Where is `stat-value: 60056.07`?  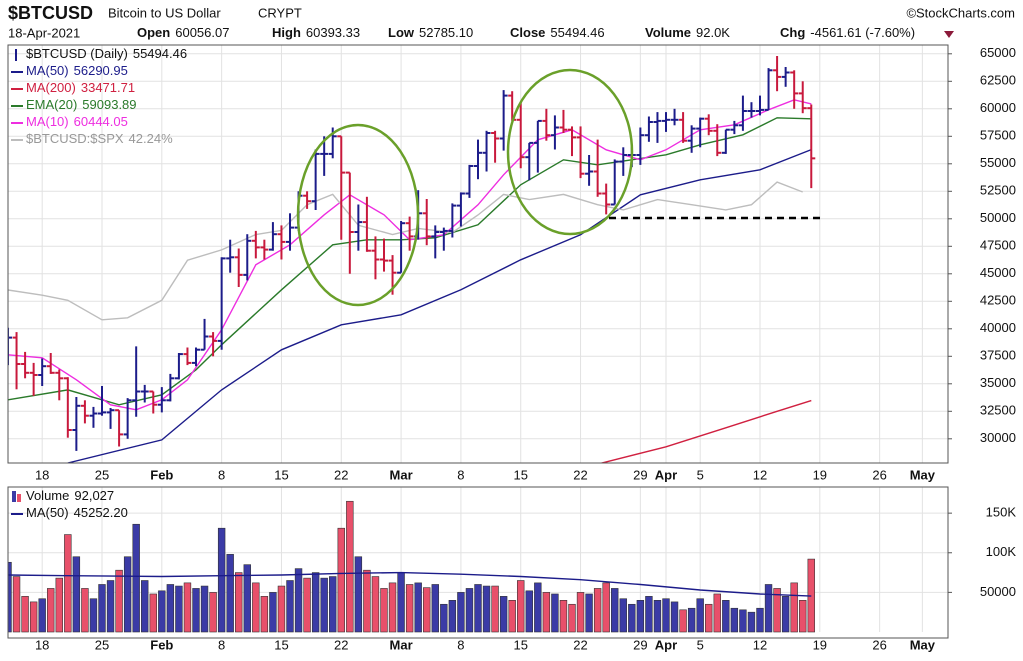 stat-value: 60056.07 is located at coordinates (202, 32).